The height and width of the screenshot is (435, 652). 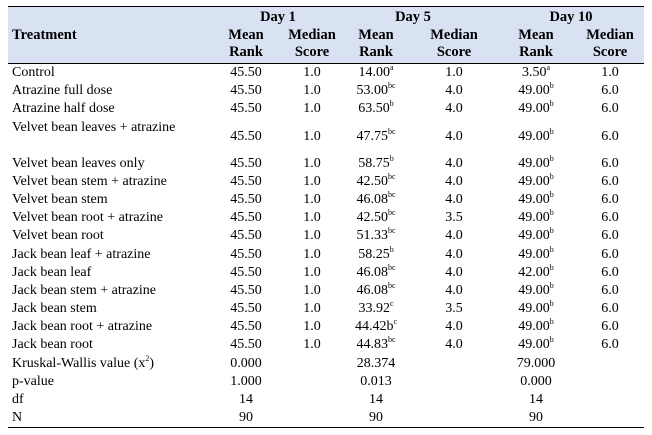 I want to click on day5-mean-rank: 42.50bc, so click(x=376, y=218).